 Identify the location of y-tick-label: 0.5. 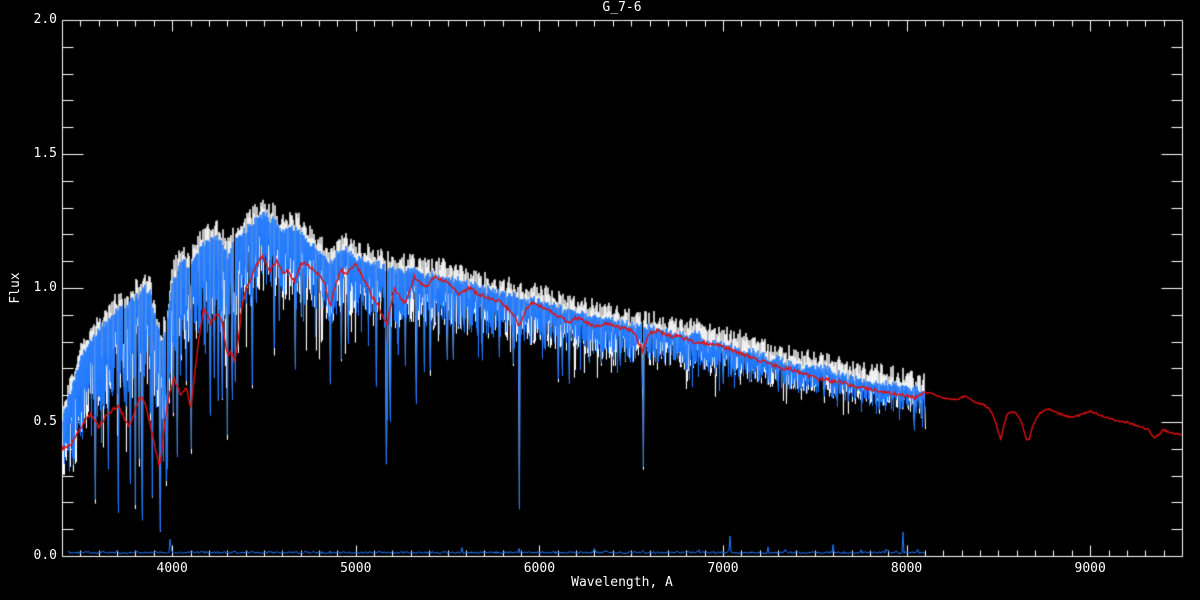
(45, 421).